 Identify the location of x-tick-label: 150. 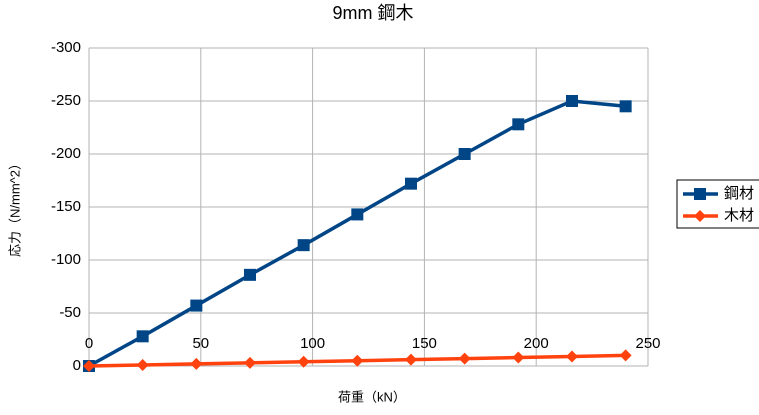
(424, 343).